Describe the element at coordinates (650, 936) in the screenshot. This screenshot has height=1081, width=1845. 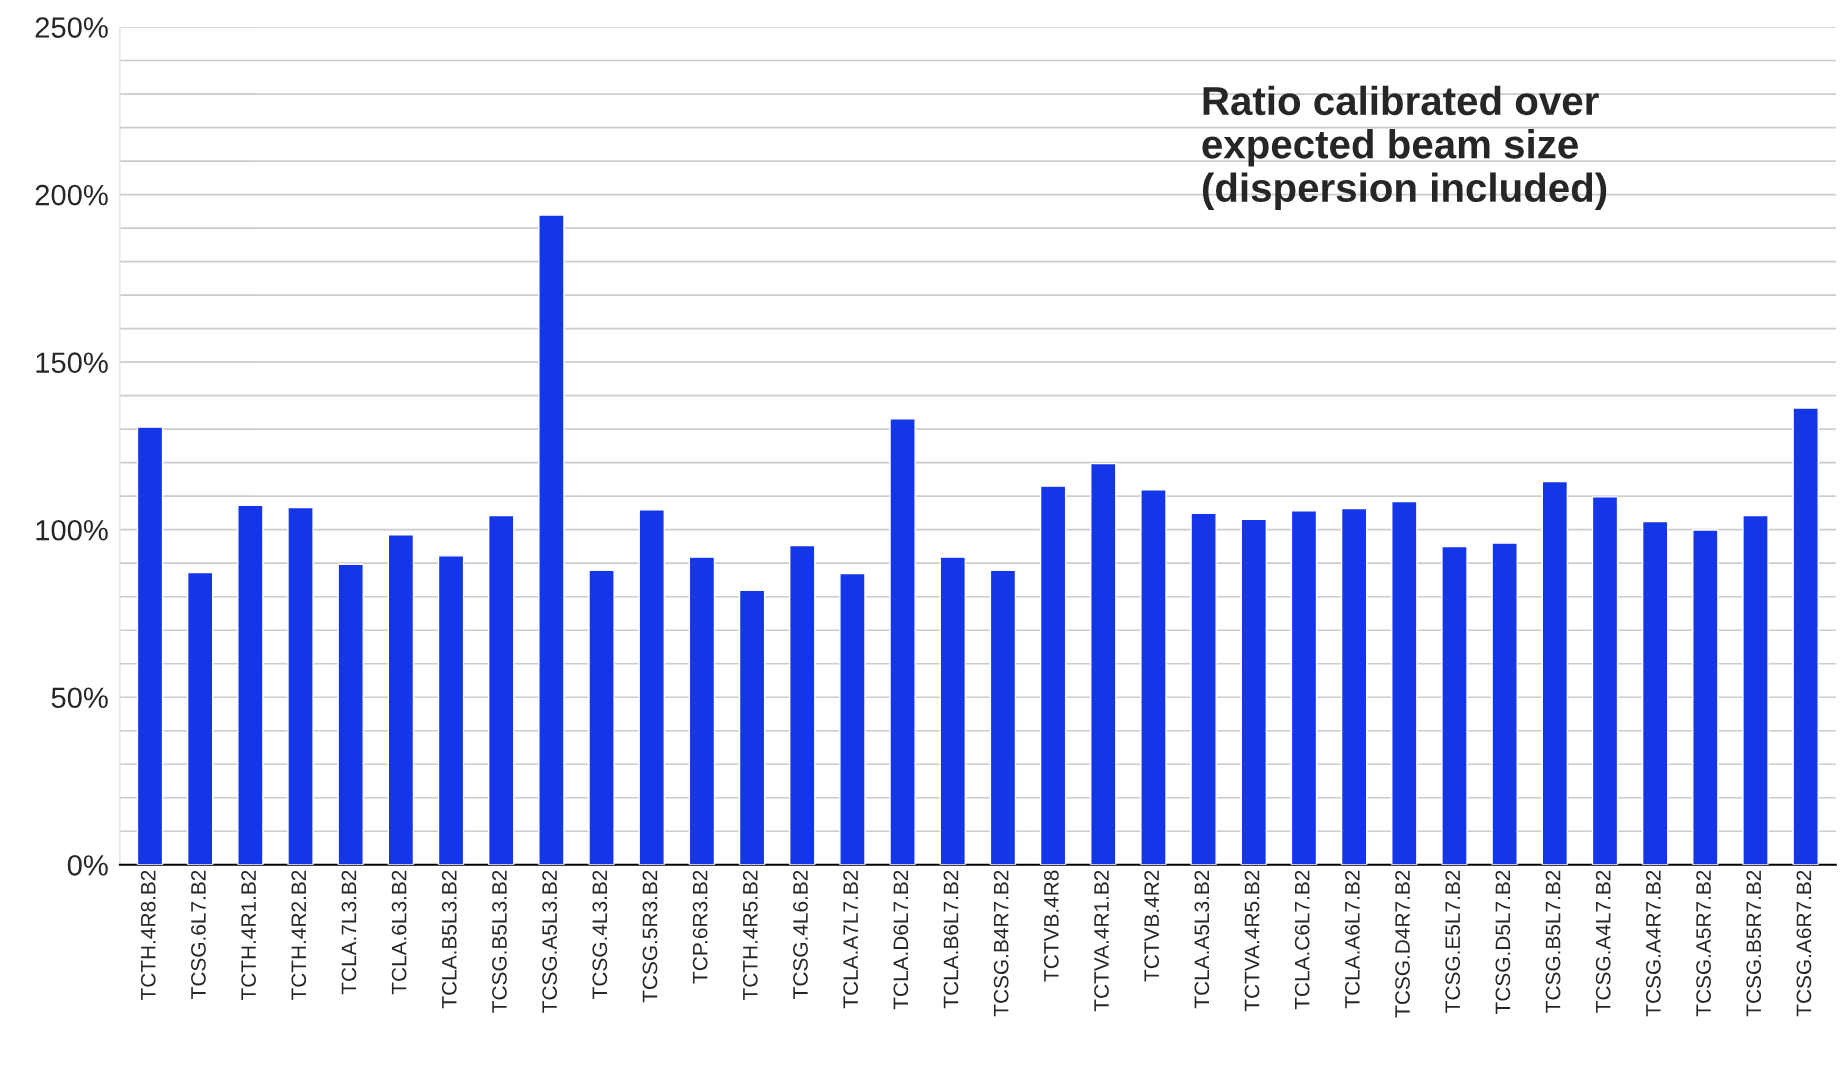
I see `x-tick-label: TCSG.5R3.B2` at that location.